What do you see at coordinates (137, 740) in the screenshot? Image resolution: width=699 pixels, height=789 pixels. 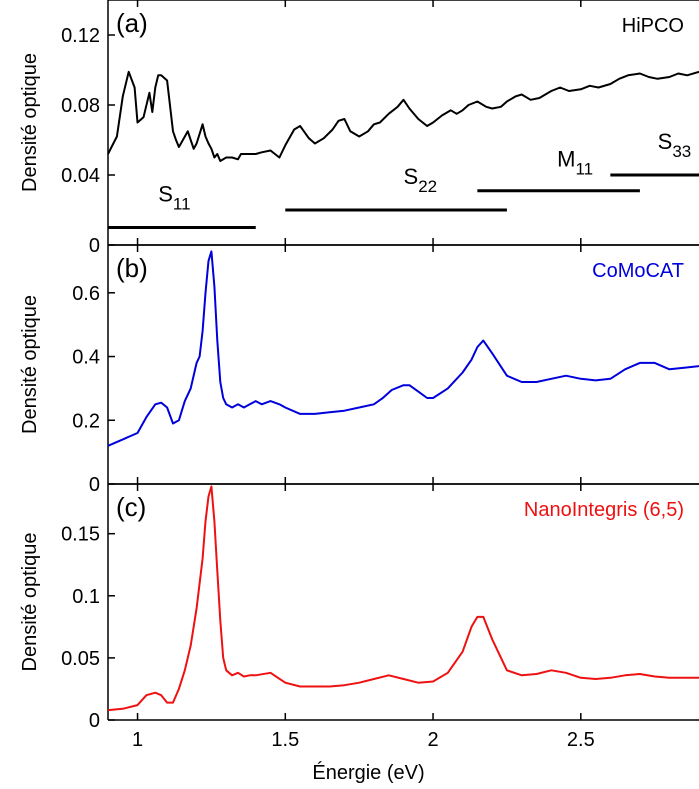 I see `x-tick-label: 1` at bounding box center [137, 740].